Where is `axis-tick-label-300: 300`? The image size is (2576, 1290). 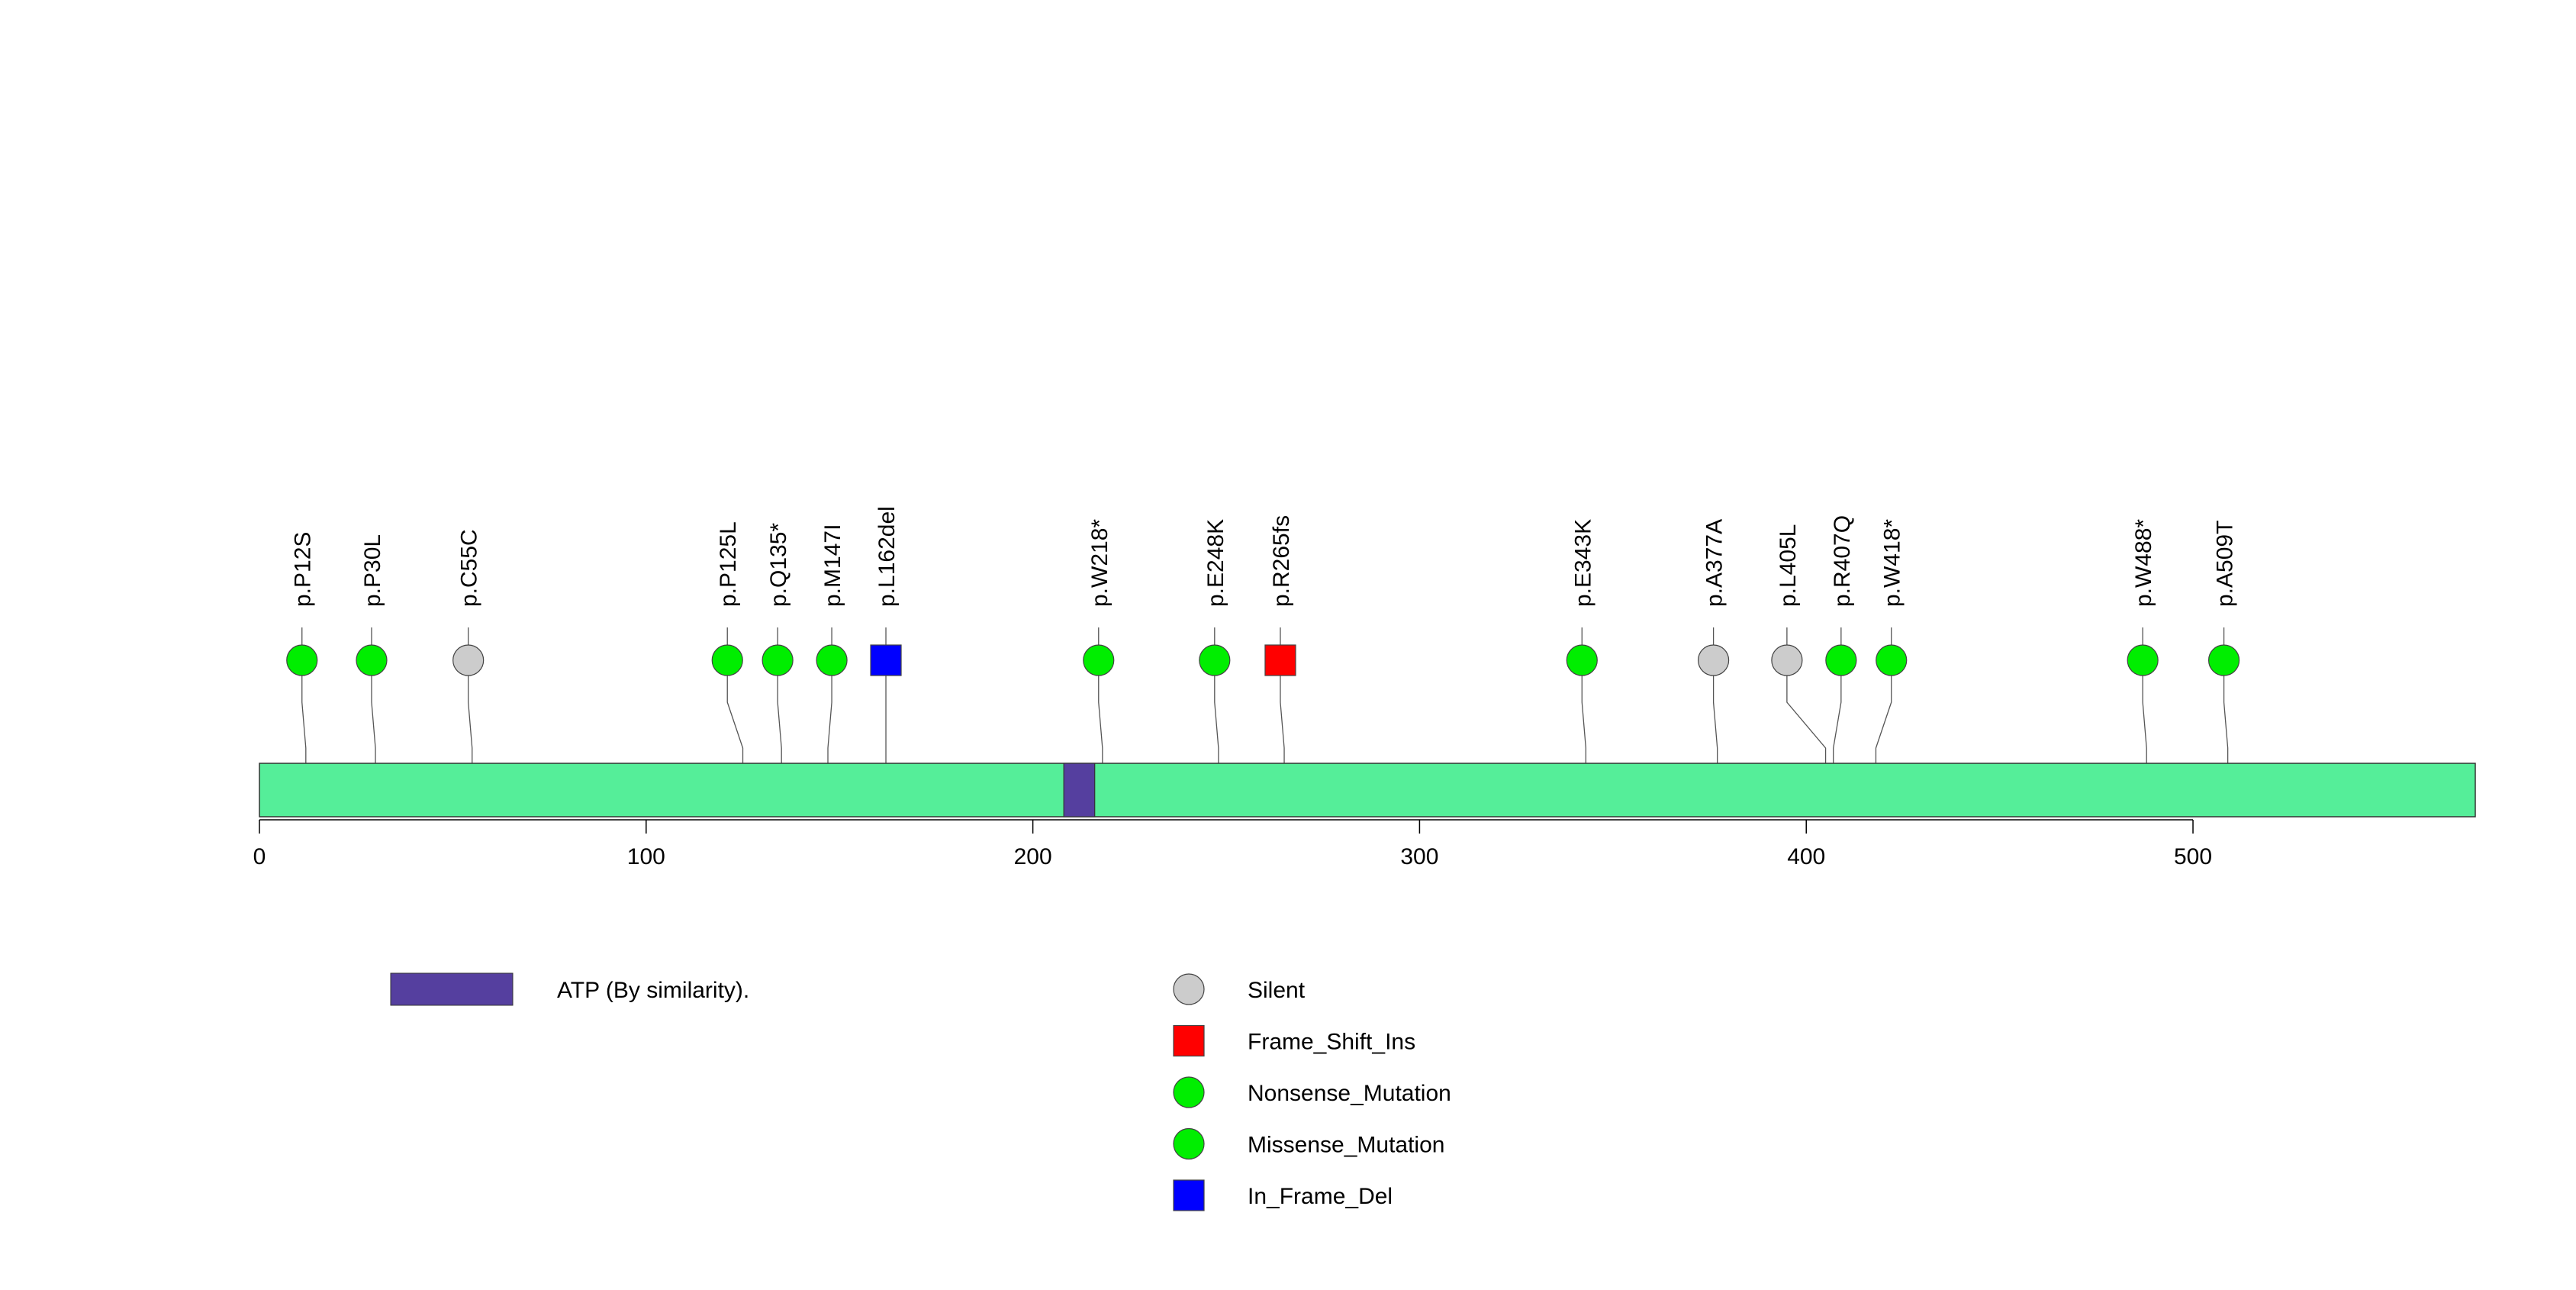
axis-tick-label-300: 300 is located at coordinates (1419, 857).